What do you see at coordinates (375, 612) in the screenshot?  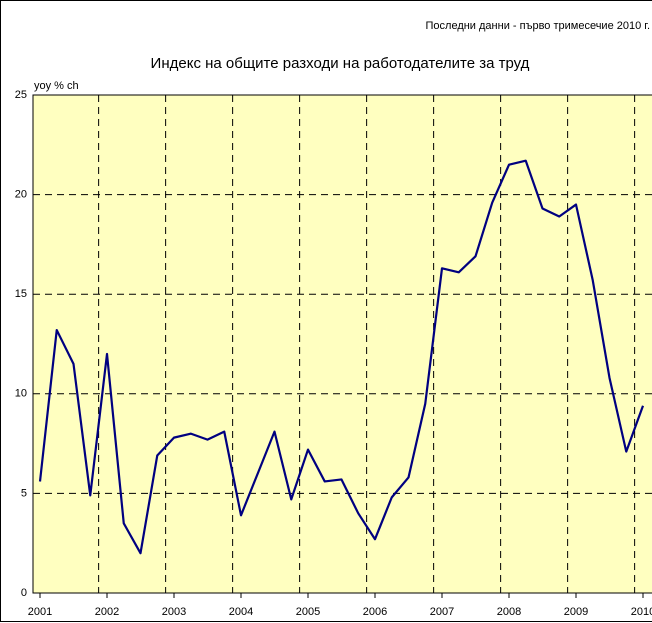 I see `x-tick-label: 2006` at bounding box center [375, 612].